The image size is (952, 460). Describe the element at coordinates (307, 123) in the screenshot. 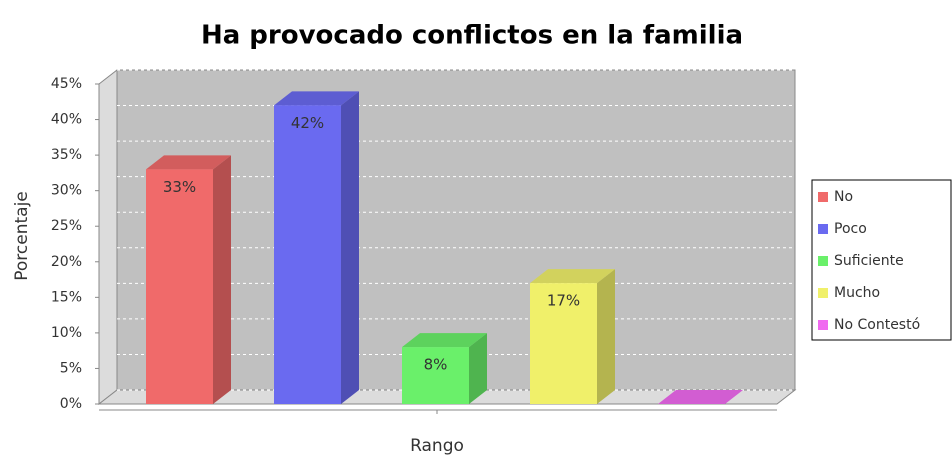

I see `data-label: 42%` at that location.